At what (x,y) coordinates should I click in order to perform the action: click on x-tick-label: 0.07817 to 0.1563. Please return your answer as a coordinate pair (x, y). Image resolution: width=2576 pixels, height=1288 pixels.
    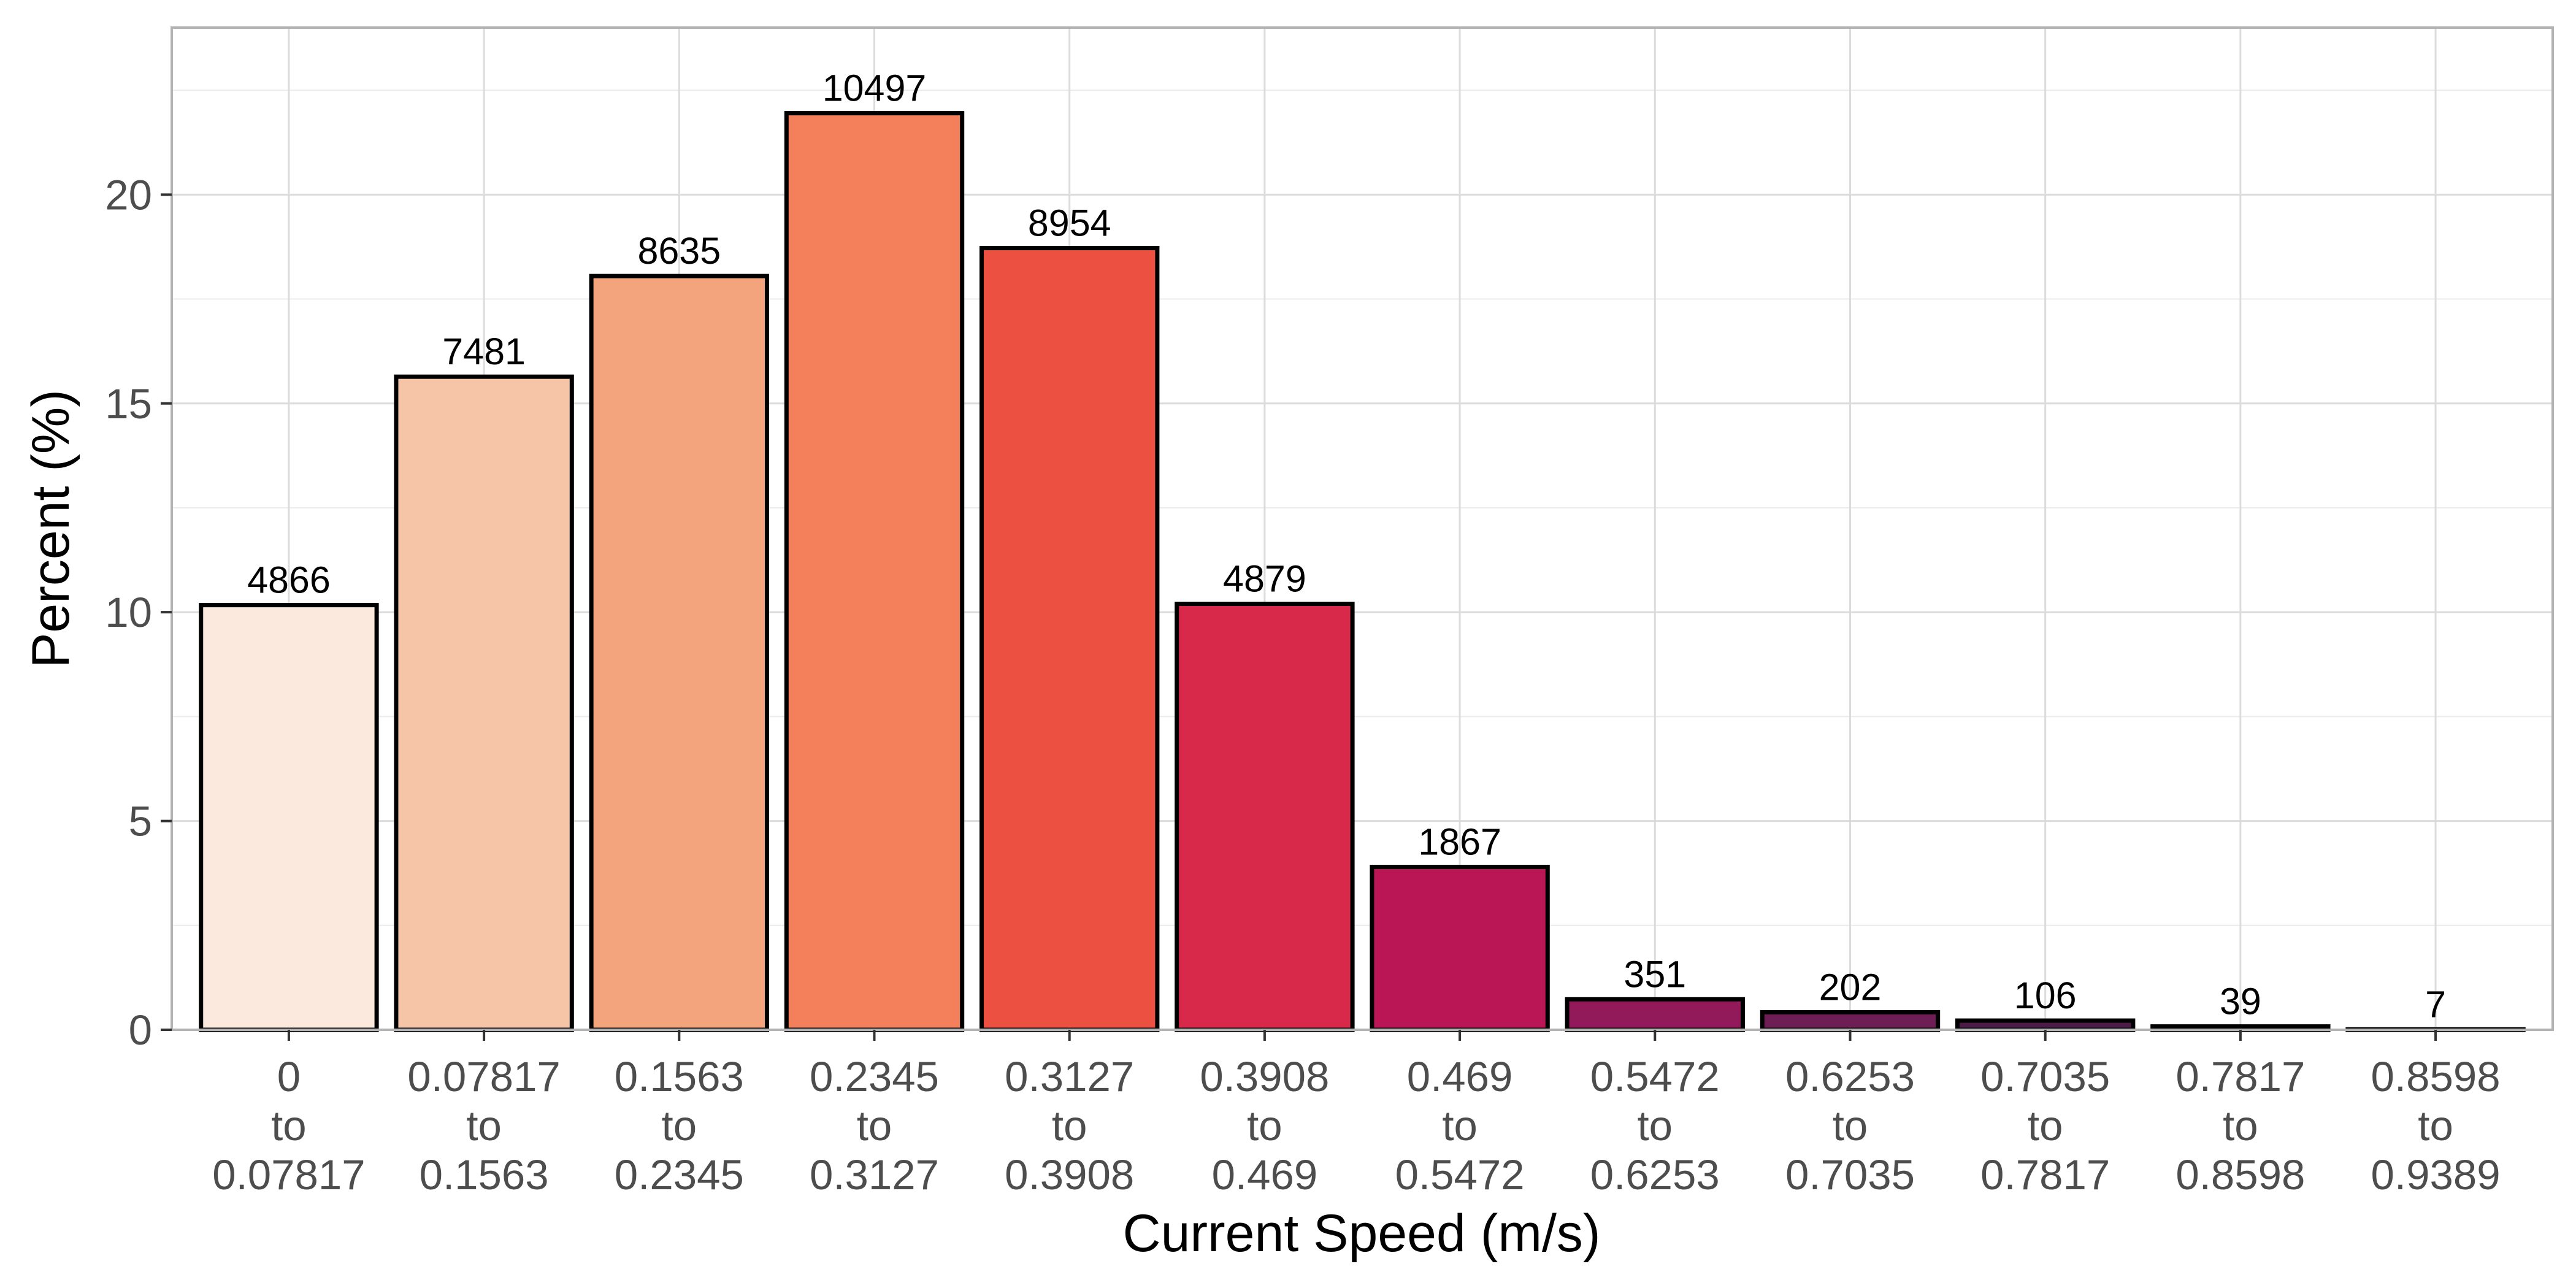
    Looking at the image, I should click on (483, 1125).